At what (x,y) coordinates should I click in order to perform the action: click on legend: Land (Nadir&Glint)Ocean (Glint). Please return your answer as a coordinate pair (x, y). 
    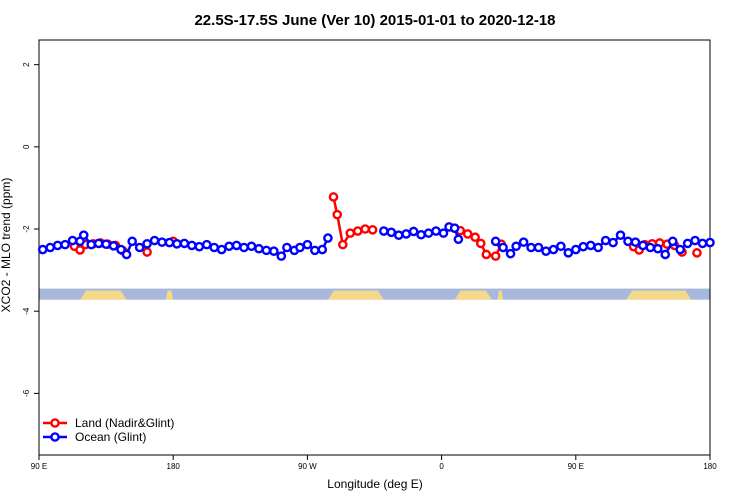
    Looking at the image, I should click on (108, 430).